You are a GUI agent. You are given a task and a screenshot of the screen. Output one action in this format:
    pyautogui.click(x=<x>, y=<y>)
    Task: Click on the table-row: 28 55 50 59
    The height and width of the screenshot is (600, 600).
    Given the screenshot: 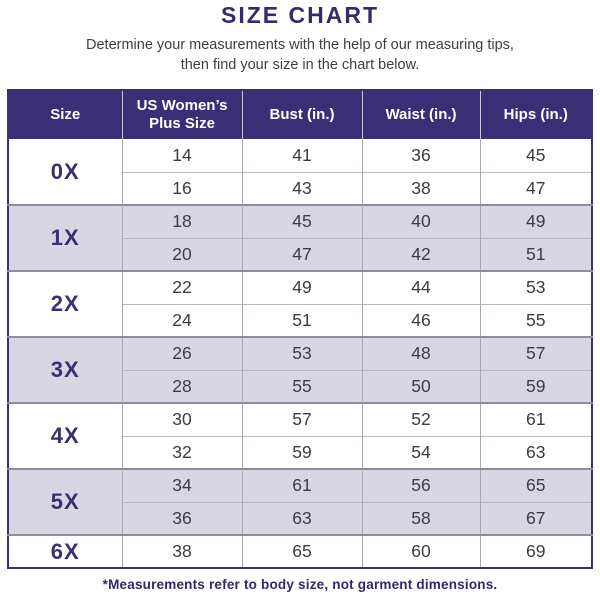 What is the action you would take?
    pyautogui.click(x=300, y=386)
    